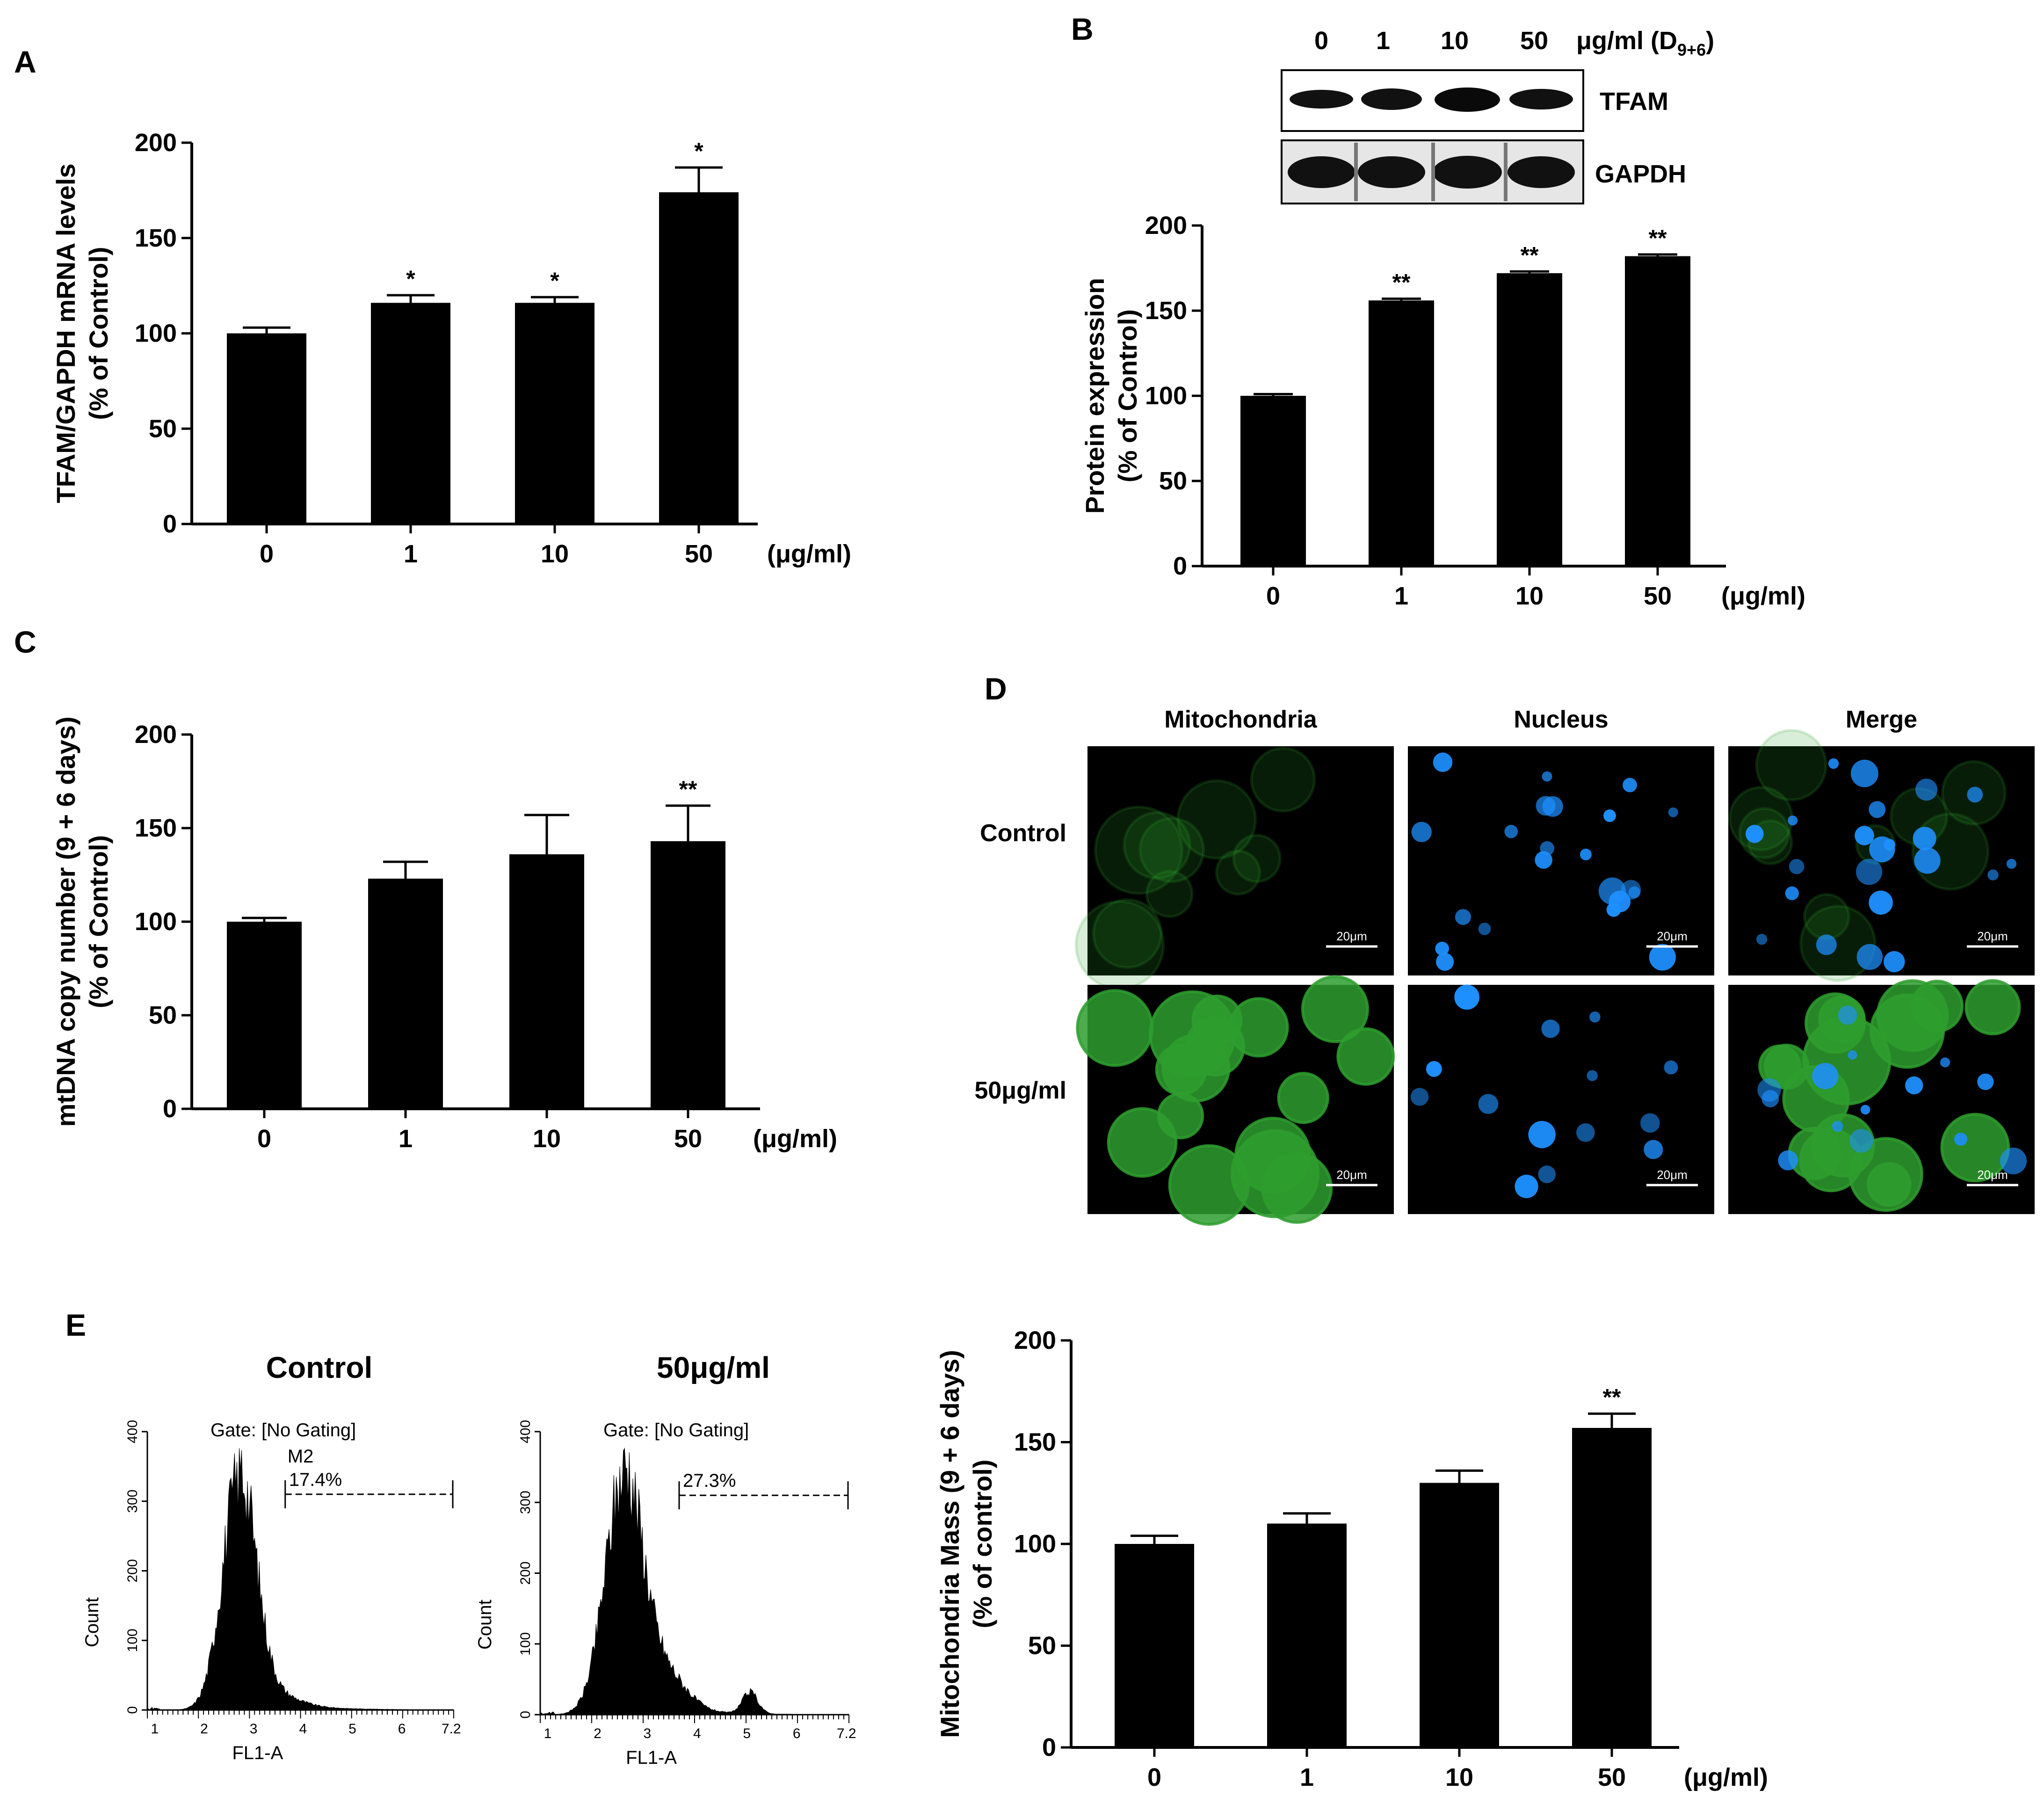 The height and width of the screenshot is (1812, 2044). Describe the element at coordinates (1634, 101) in the screenshot. I see `tfam-band-label: TFAM` at that location.